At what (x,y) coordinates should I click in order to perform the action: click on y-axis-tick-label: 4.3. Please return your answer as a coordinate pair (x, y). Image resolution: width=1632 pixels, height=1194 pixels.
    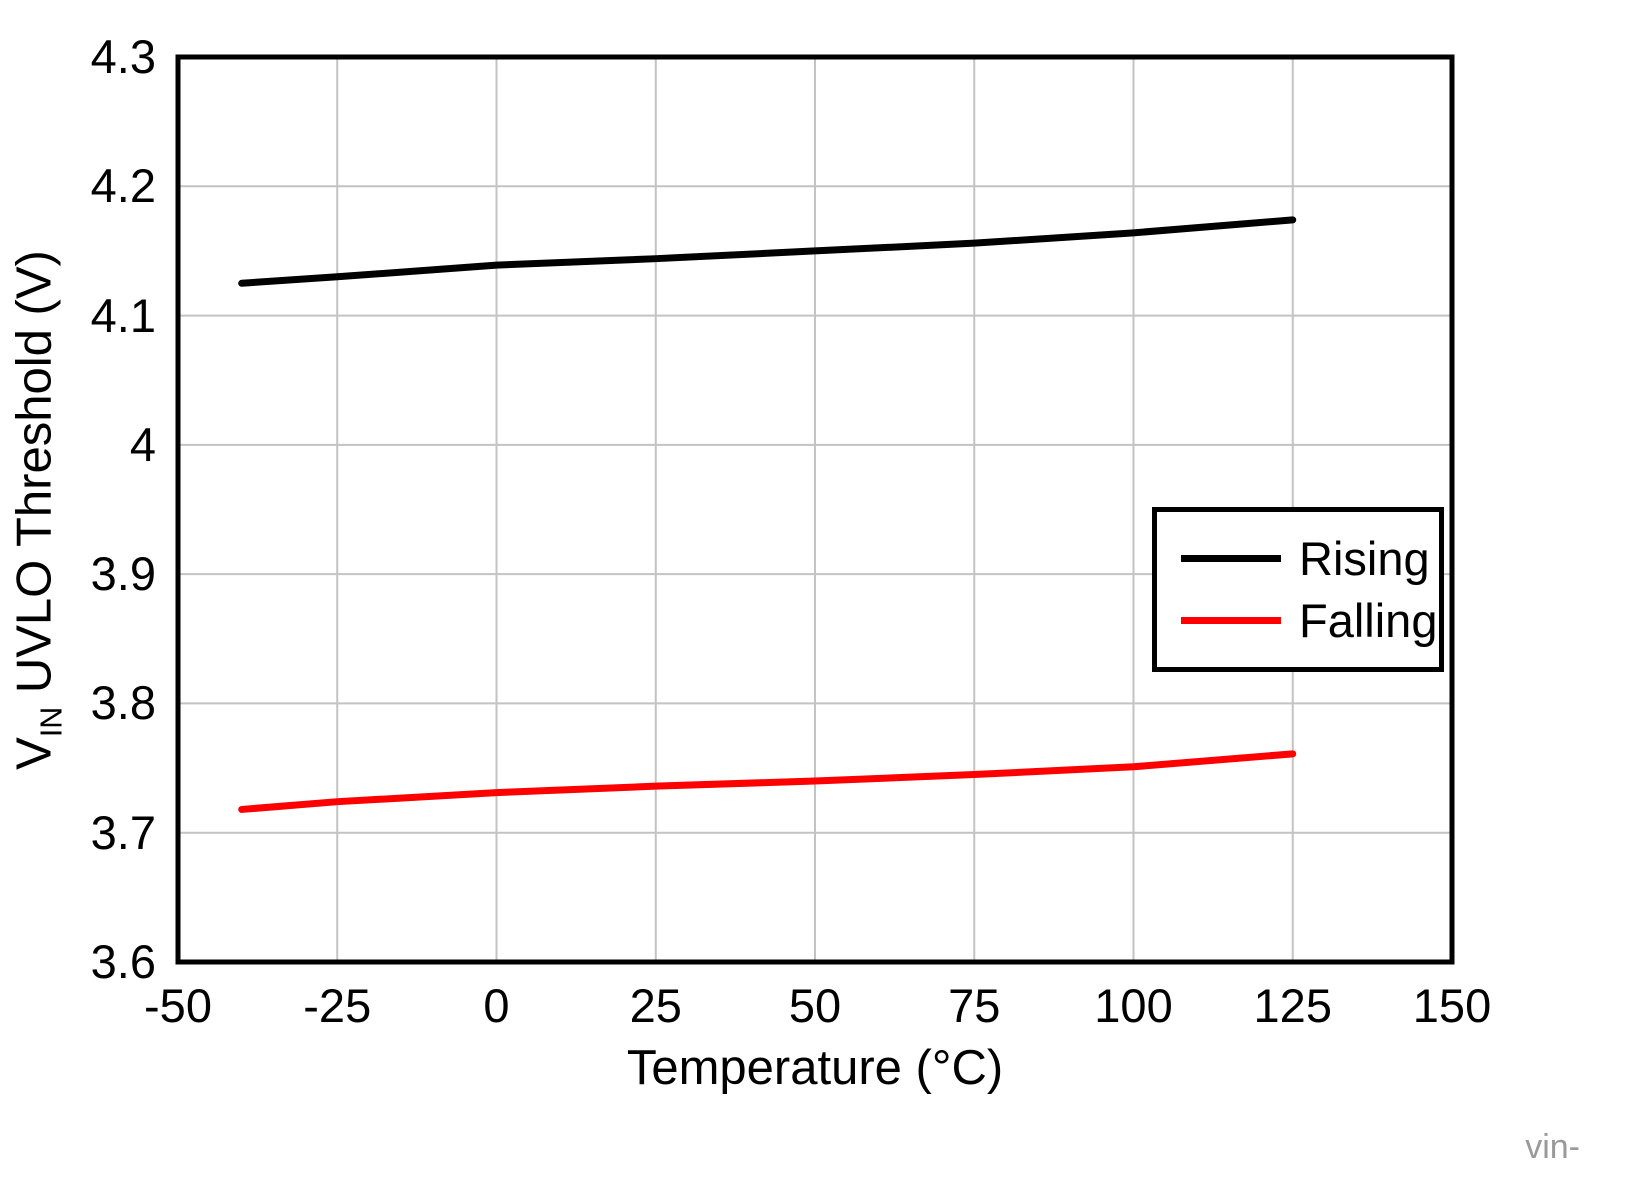
    Looking at the image, I should click on (123, 56).